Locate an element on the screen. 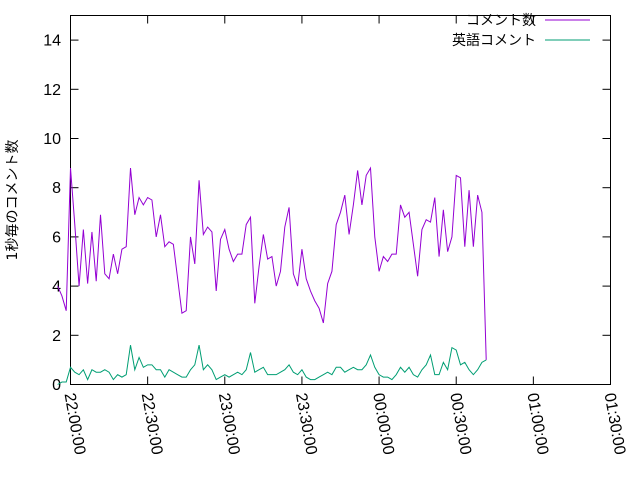  legend-label-2: 英語コメント is located at coordinates (494, 40).